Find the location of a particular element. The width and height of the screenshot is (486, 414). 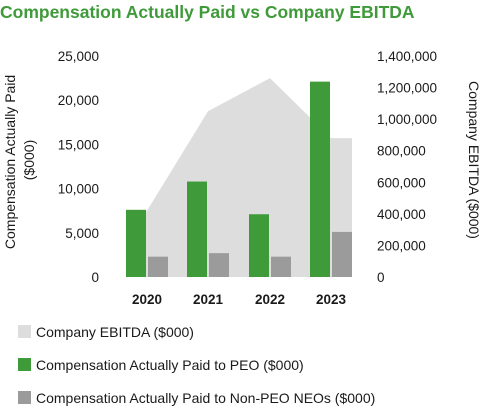

y-left-tick: 15,000 is located at coordinates (78, 144).